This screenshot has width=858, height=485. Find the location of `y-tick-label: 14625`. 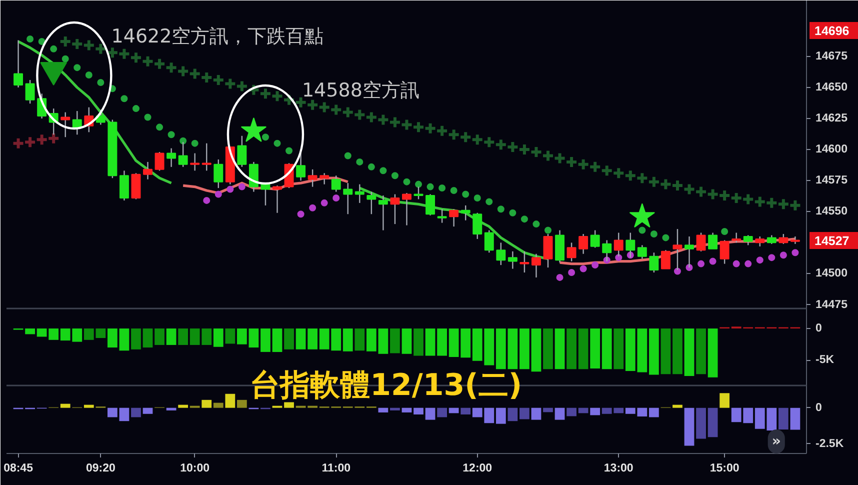

y-tick-label: 14625 is located at coordinates (832, 118).